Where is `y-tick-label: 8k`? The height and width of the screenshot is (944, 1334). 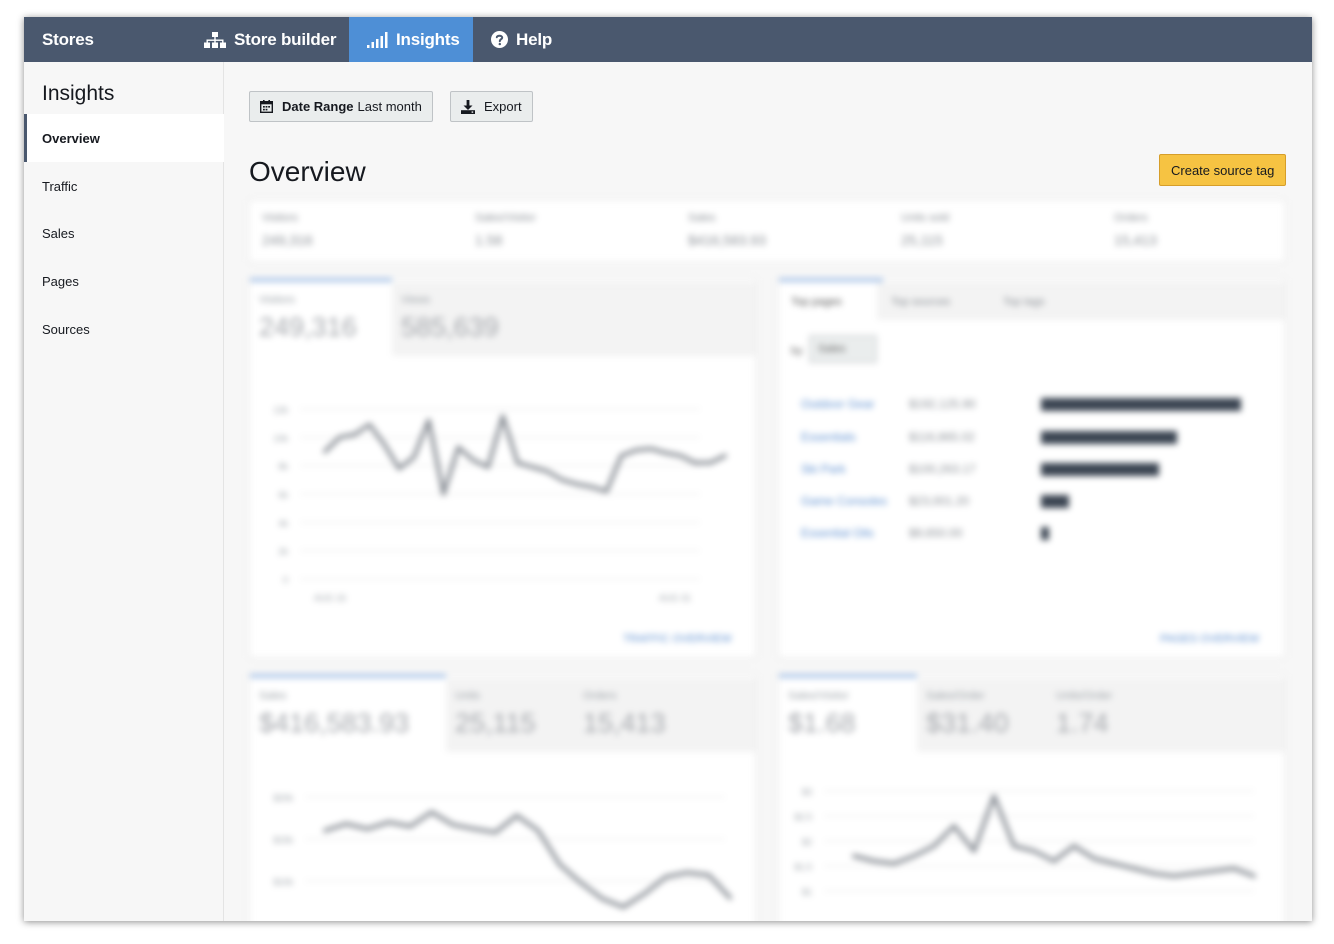 y-tick-label: 8k is located at coordinates (283, 467).